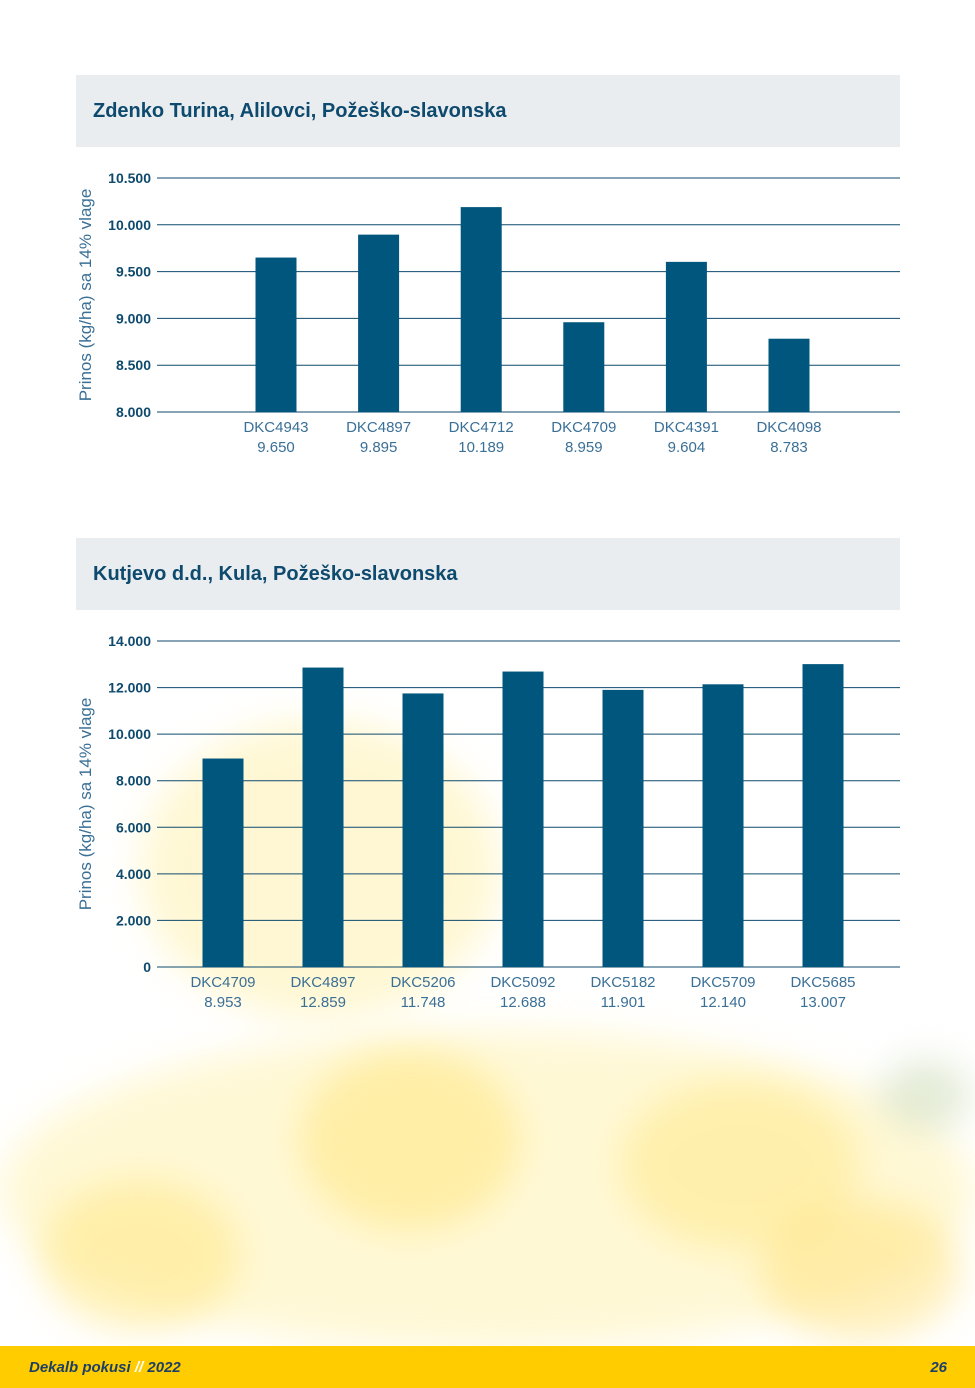 The height and width of the screenshot is (1388, 975). I want to click on data-label: 9.650, so click(276, 447).